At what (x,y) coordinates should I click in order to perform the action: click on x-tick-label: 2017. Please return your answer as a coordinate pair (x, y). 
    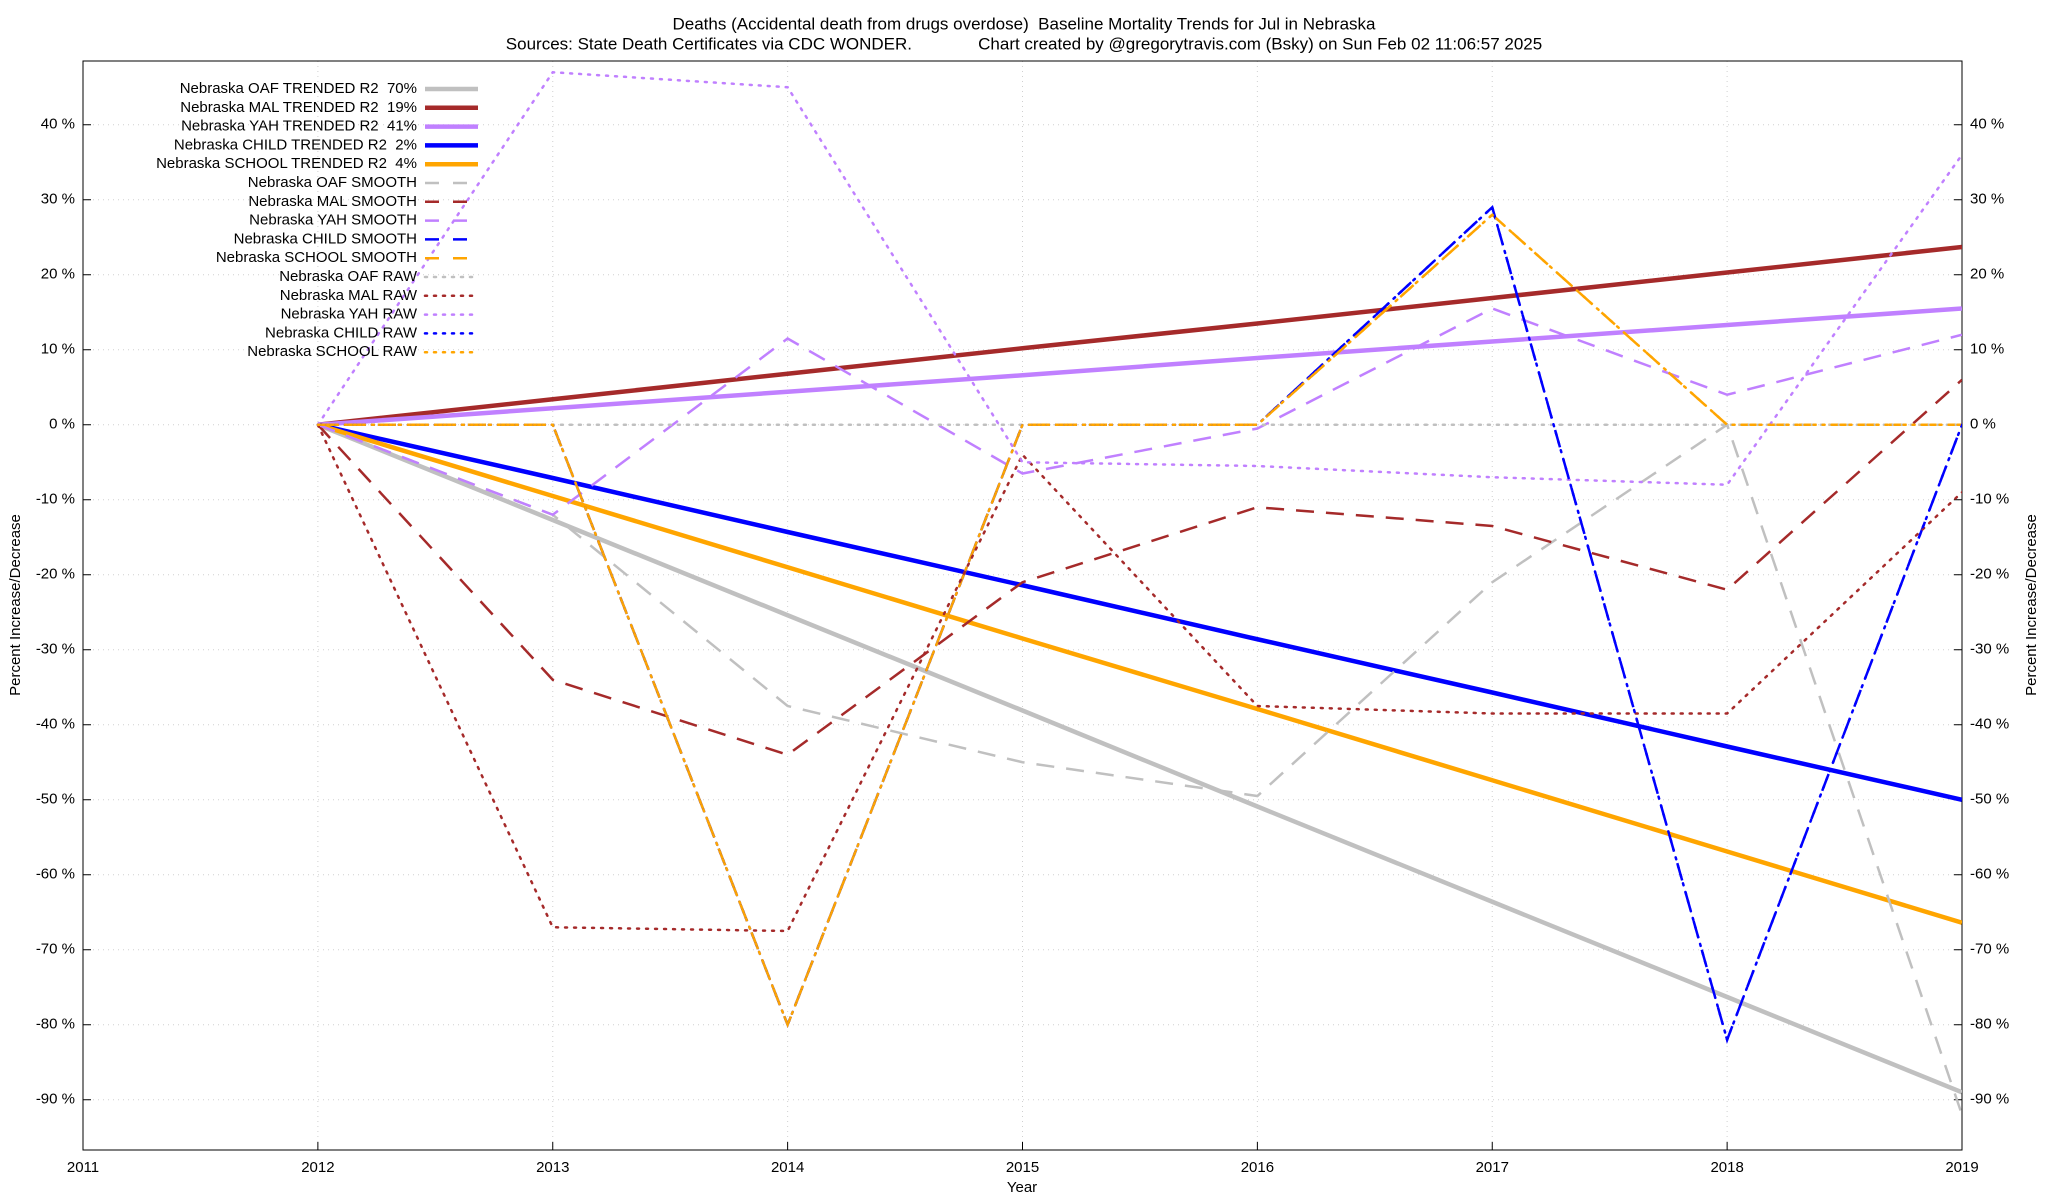
    Looking at the image, I should click on (1492, 1167).